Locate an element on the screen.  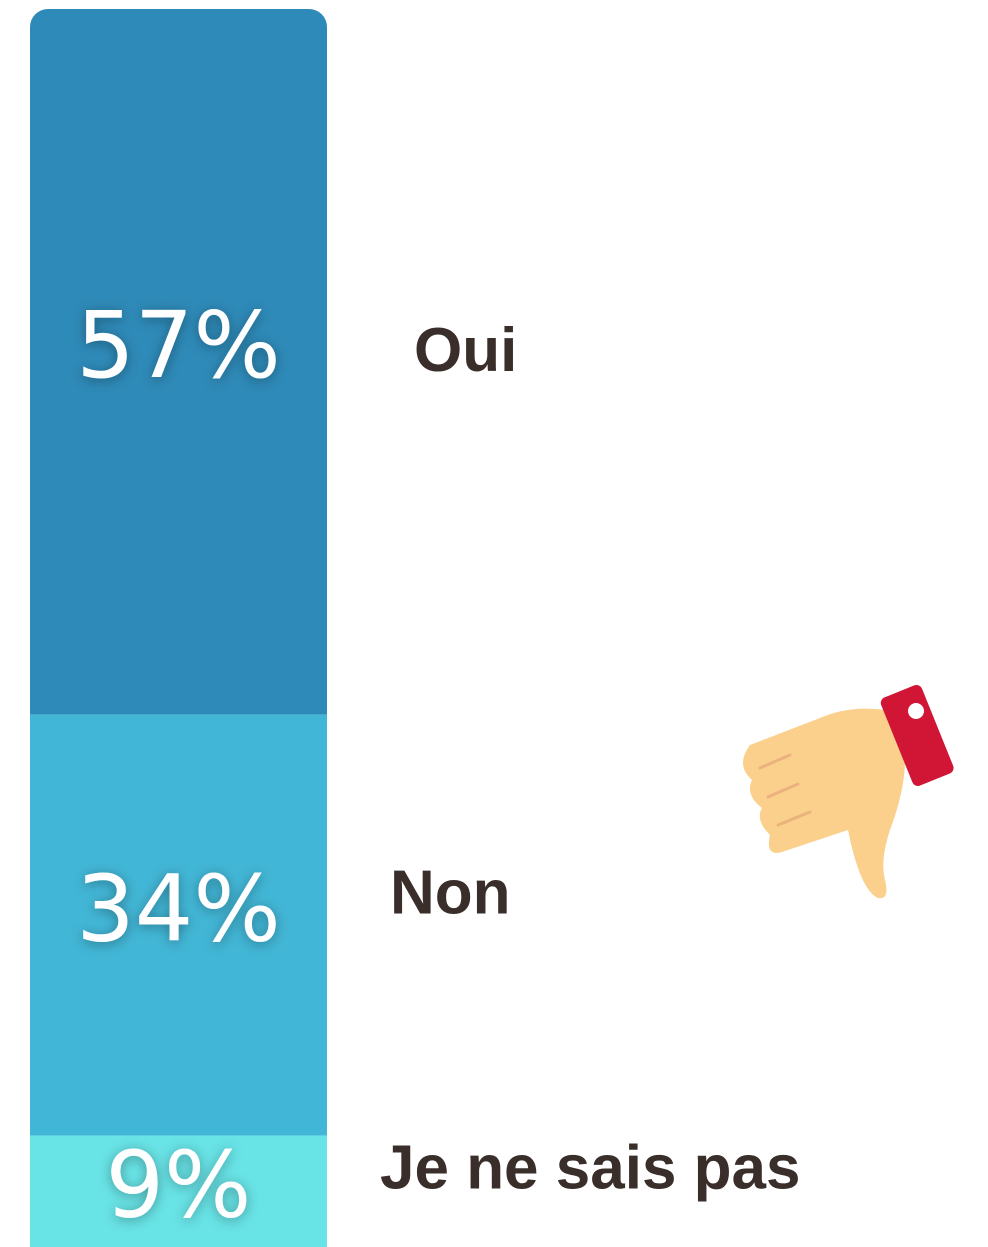
value-label: 57% is located at coordinates (178, 345).